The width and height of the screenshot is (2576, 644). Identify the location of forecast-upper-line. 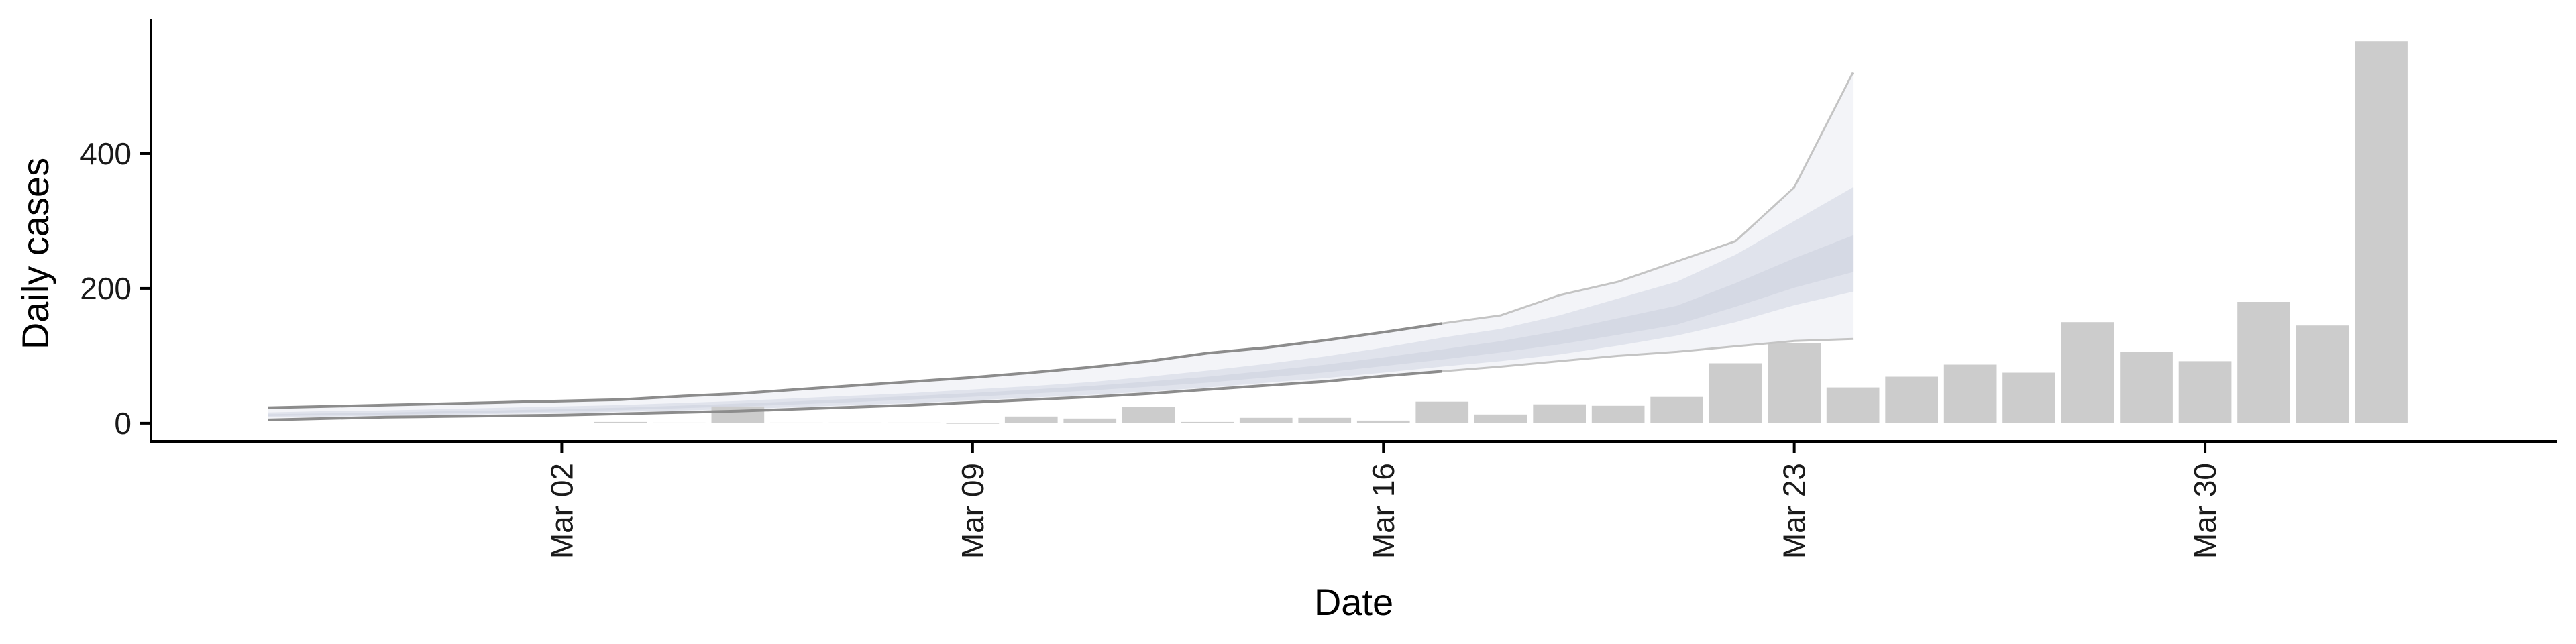
(855, 365).